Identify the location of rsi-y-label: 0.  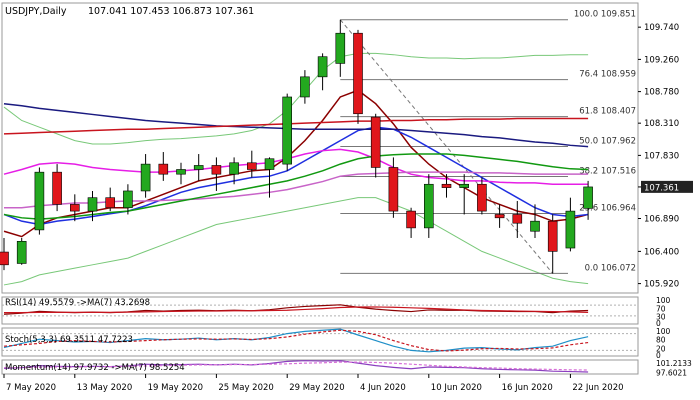
(658, 323).